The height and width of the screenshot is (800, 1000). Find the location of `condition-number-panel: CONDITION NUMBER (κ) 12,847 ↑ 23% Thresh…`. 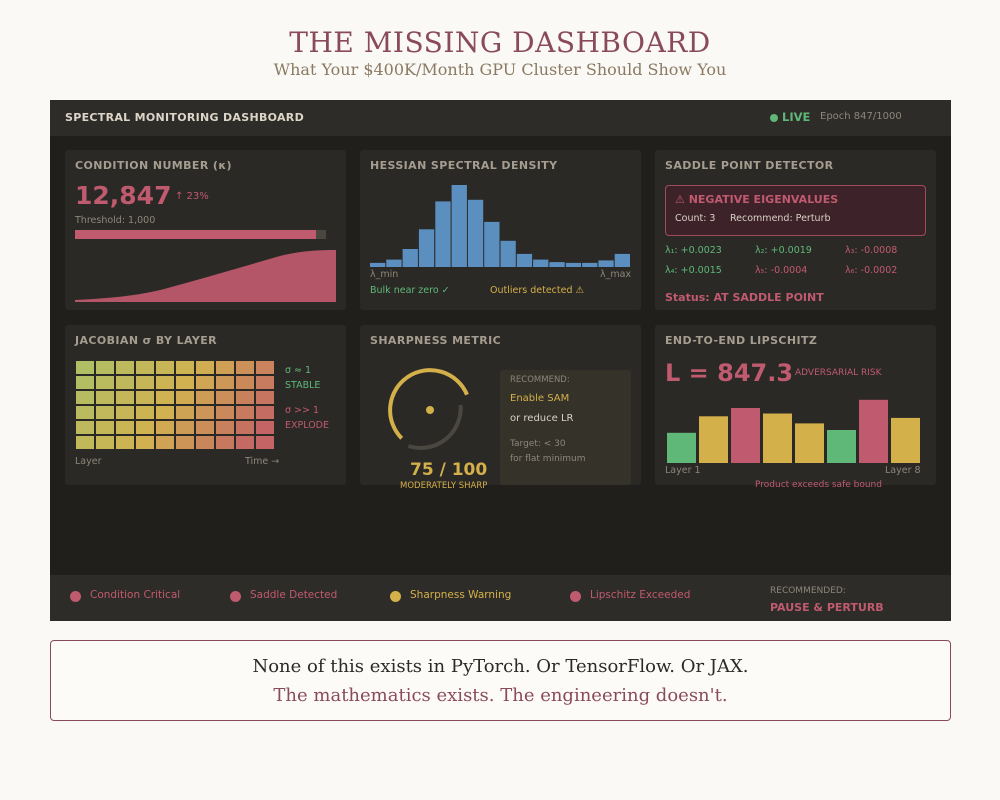

condition-number-panel: CONDITION NUMBER (κ) 12,847 ↑ 23% Thresh… is located at coordinates (205, 230).